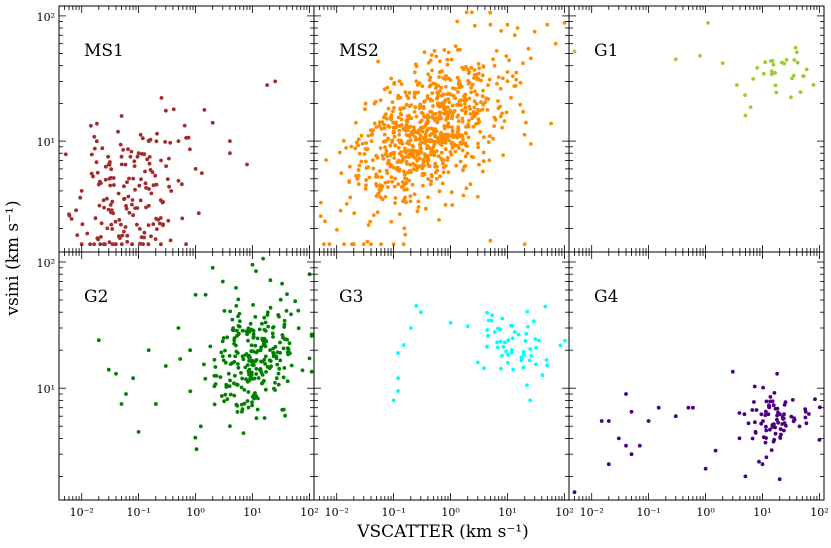 The height and width of the screenshot is (548, 831). Describe the element at coordinates (337, 512) in the screenshot. I see `x-tick-label: 10⁻²` at that location.